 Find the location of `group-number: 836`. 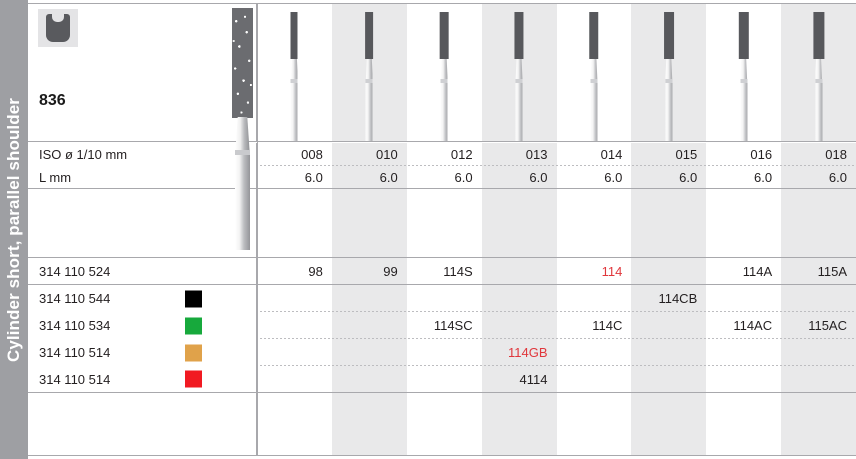

group-number: 836 is located at coordinates (52, 100).